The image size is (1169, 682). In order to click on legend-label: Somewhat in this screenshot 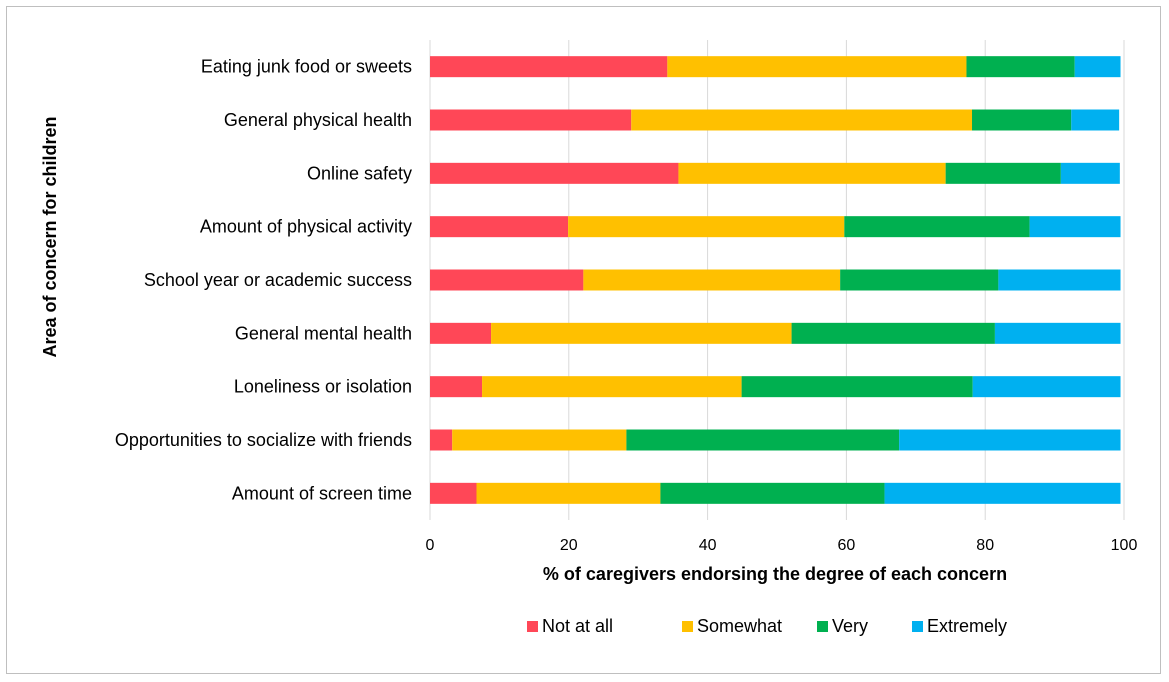, I will do `click(739, 626)`.